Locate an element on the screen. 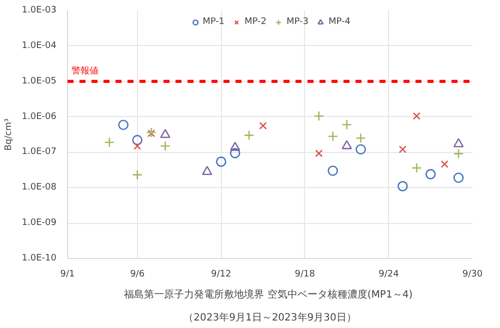 The image size is (500, 328). text: 福島第一原子力発電所敷地境界 空気中ベータ核種濃度(MP1～4) is located at coordinates (268, 294).